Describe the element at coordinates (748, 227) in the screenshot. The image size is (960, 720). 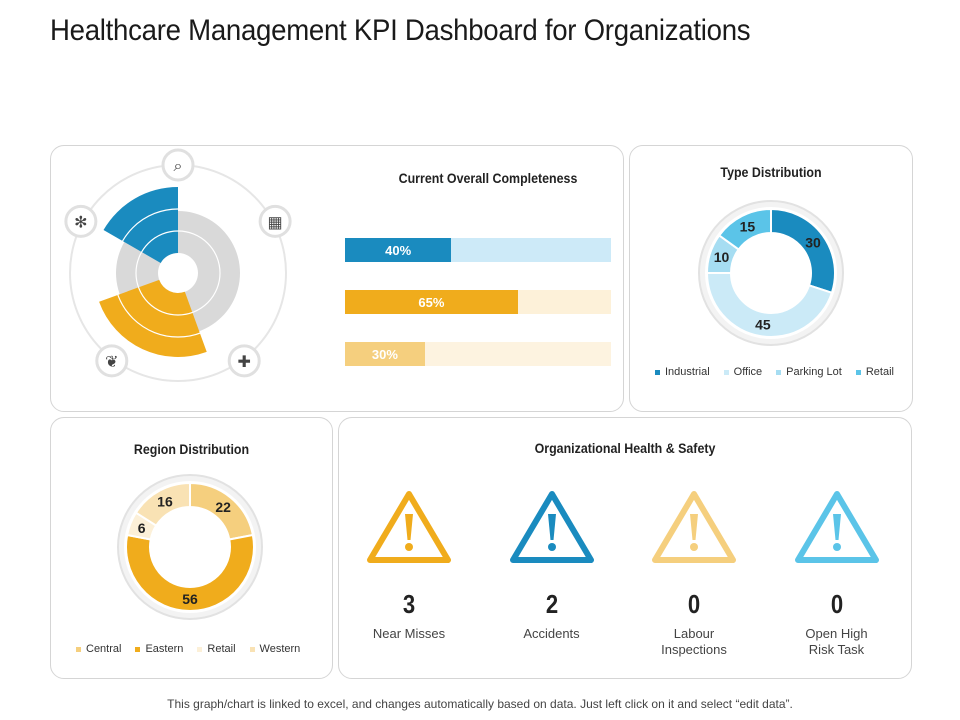
I see `donut-data-label: 15` at that location.